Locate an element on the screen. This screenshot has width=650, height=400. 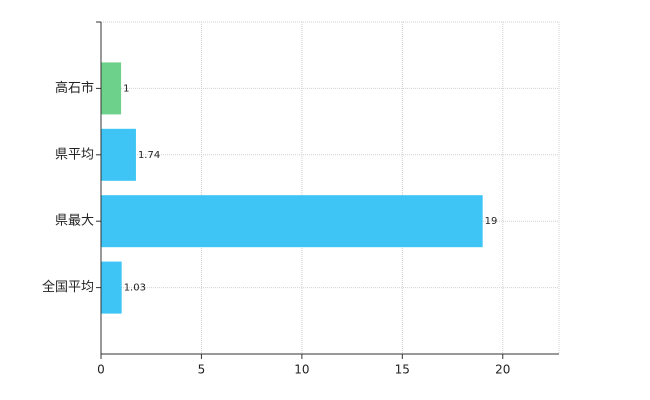
x-tick-label: 15 is located at coordinates (402, 370).